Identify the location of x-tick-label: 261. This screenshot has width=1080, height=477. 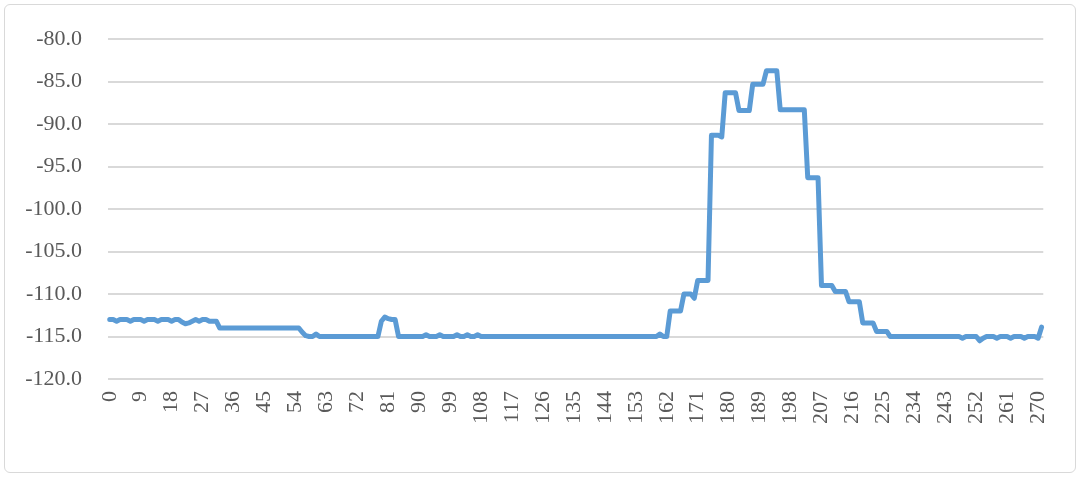
(1005, 407).